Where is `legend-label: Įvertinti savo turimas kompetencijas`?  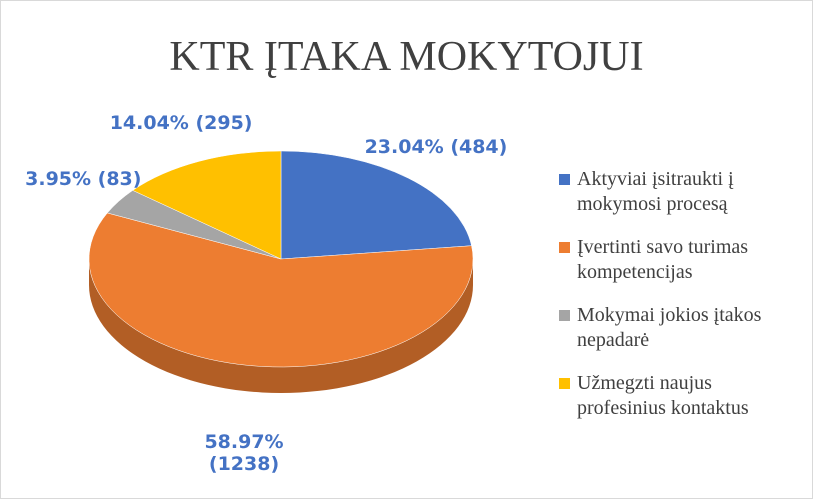
legend-label: Įvertinti savo turimas kompetencijas is located at coordinates (663, 259).